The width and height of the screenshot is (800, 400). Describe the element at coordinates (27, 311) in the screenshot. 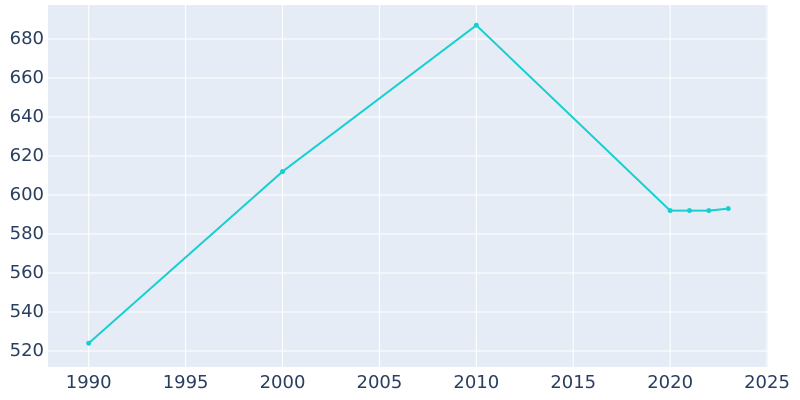

I see `y-tick-label: 540` at that location.